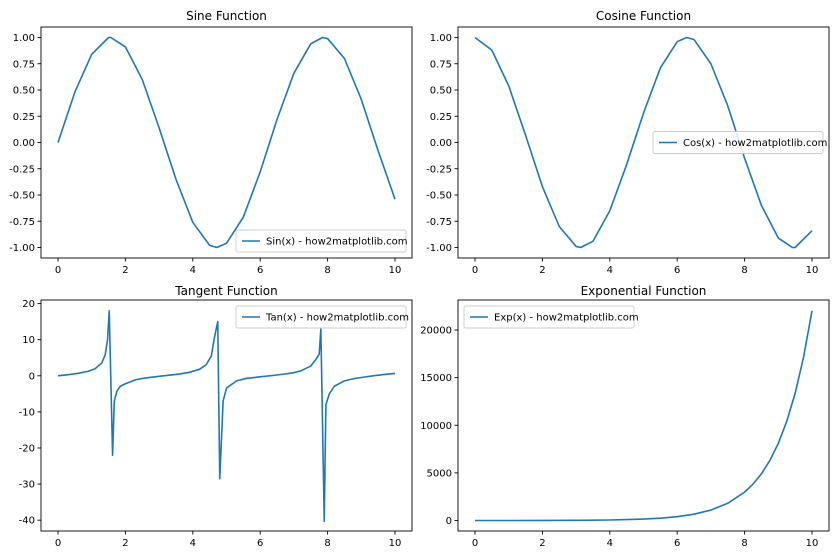 The width and height of the screenshot is (840, 560). What do you see at coordinates (610, 543) in the screenshot?
I see `exponential-x-tick-label: 4` at bounding box center [610, 543].